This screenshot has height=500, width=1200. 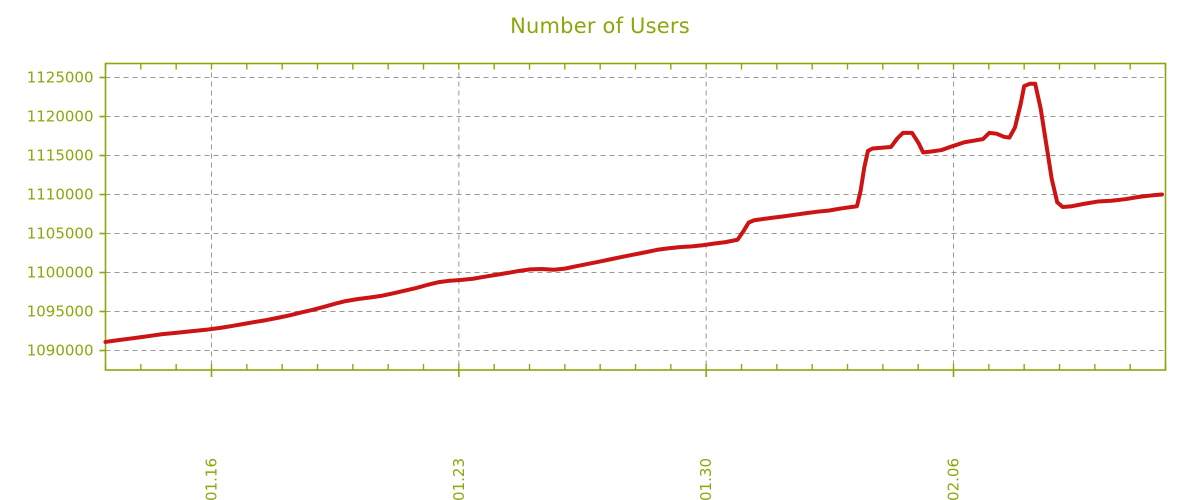 I want to click on y-tick-marks-group, so click(x=102, y=214).